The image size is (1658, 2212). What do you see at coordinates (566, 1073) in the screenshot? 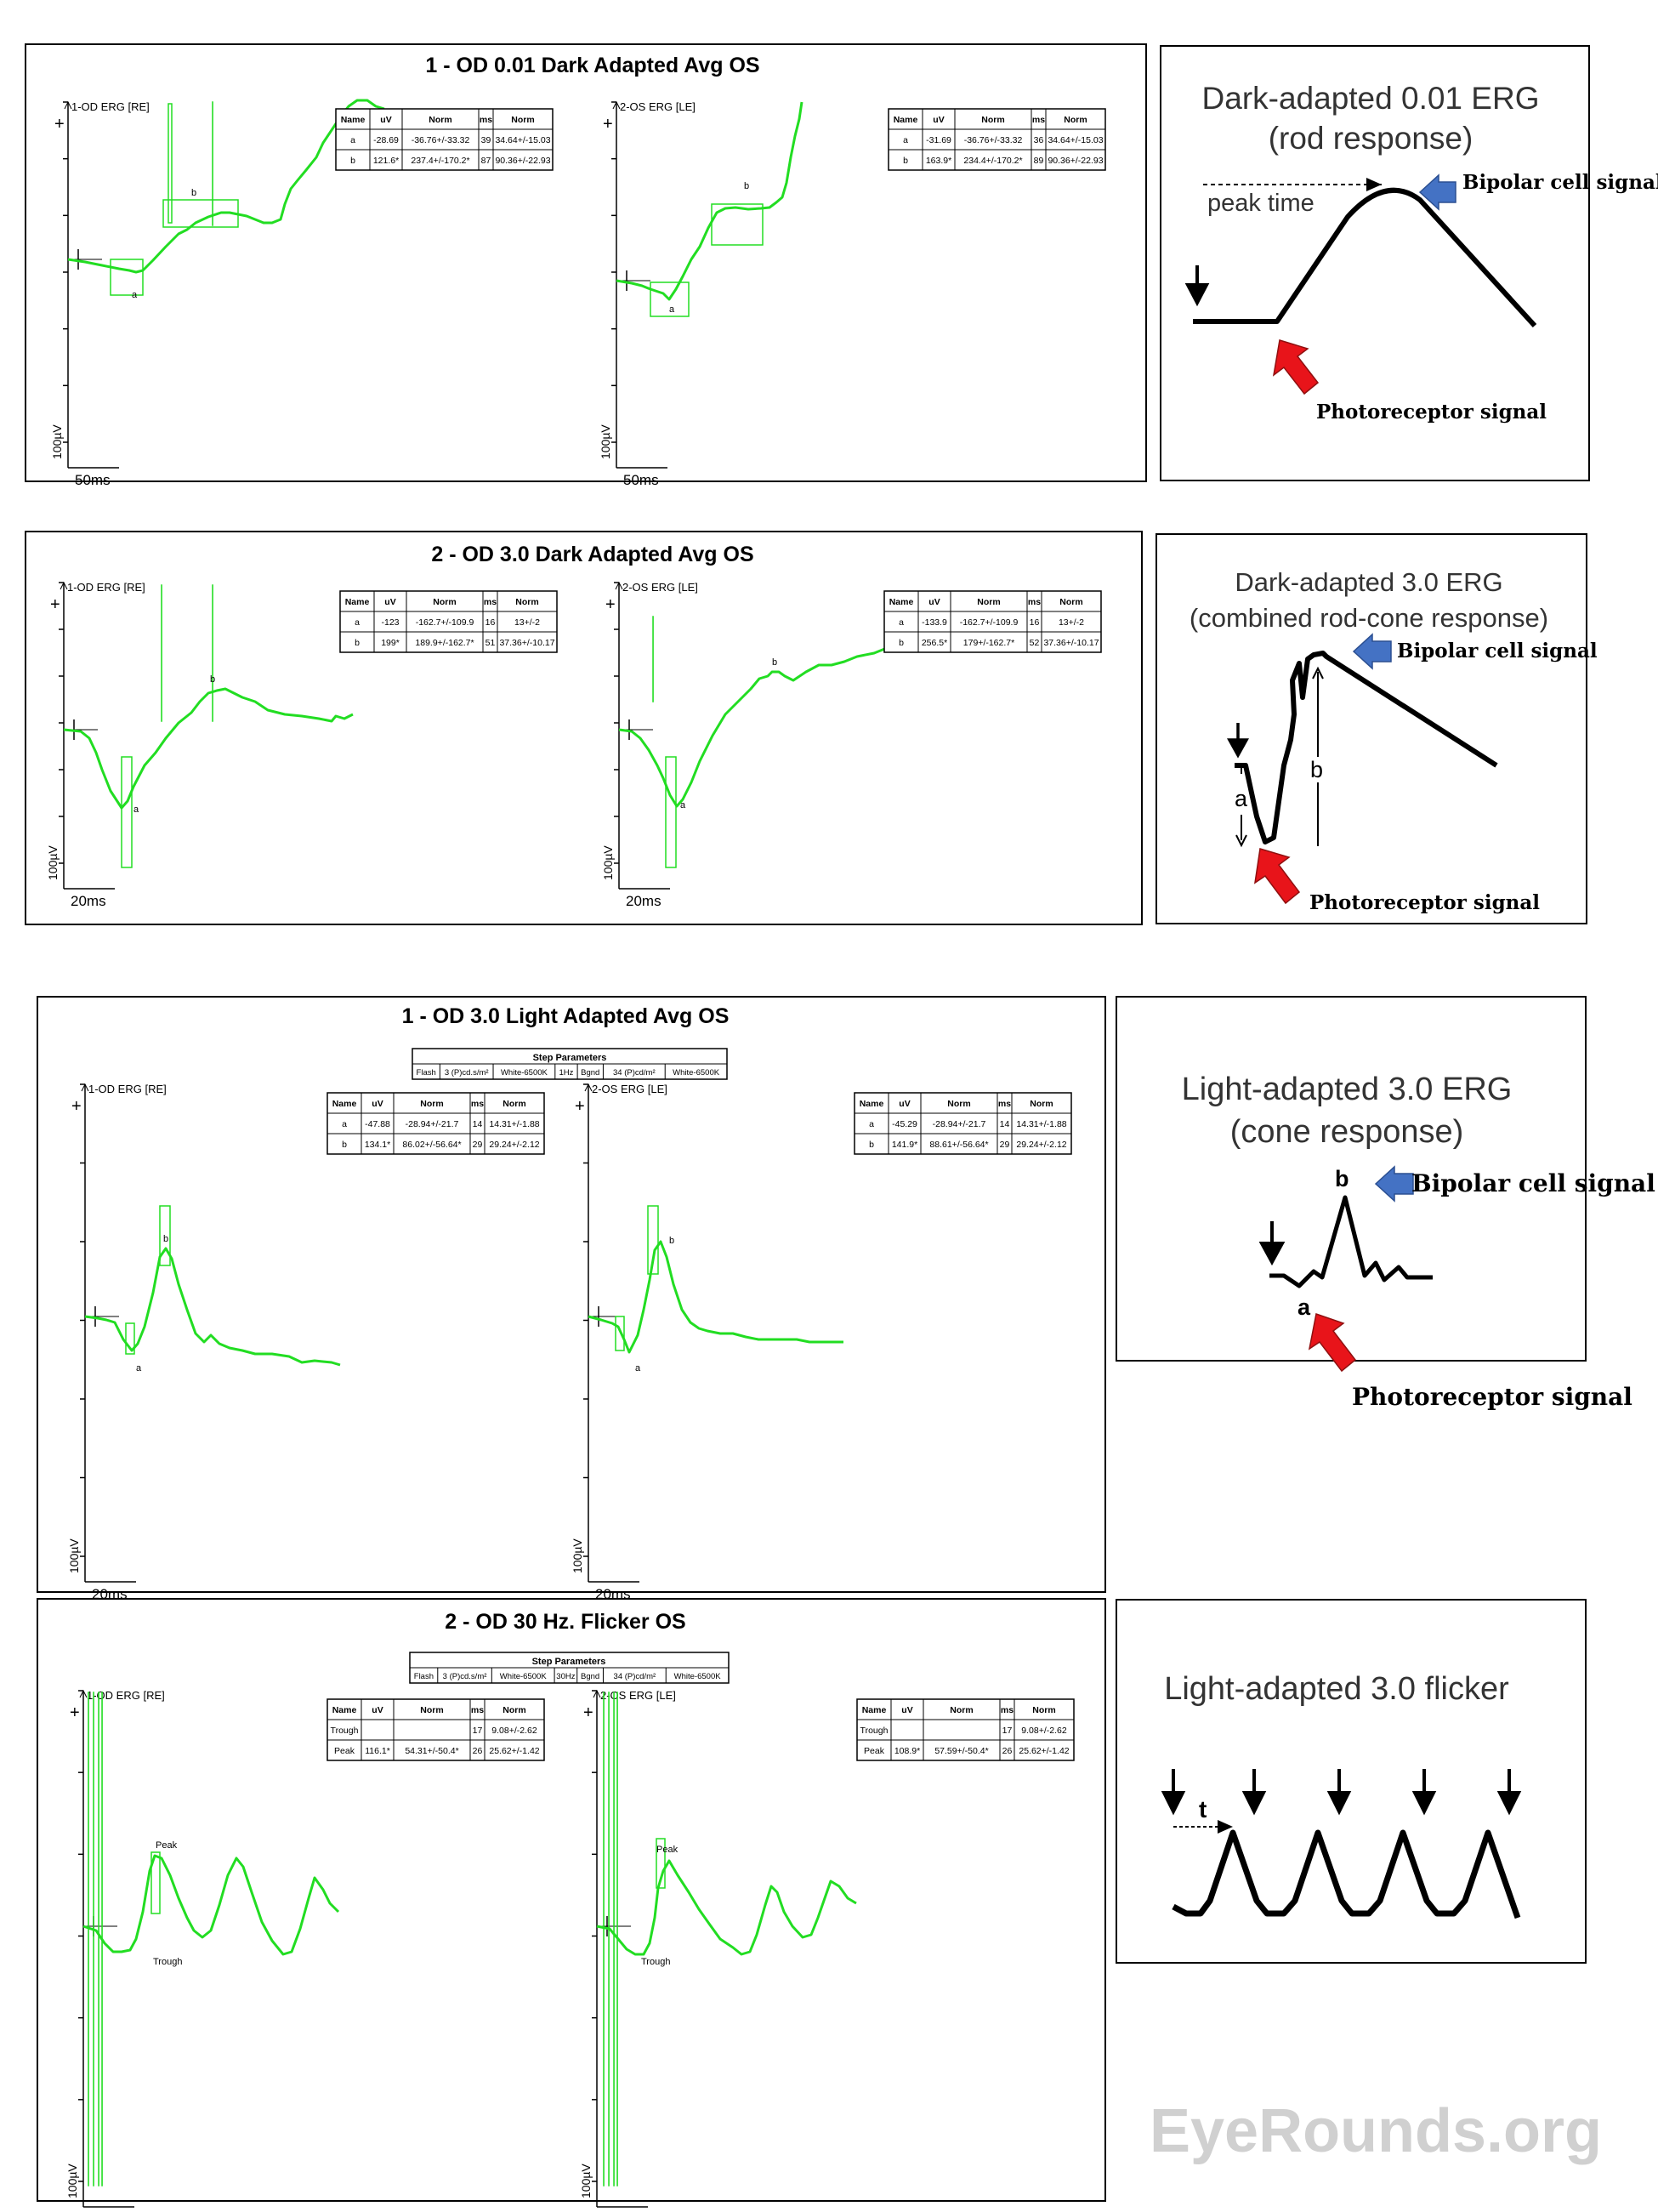
I see `step-param-cell: 1Hz` at bounding box center [566, 1073].